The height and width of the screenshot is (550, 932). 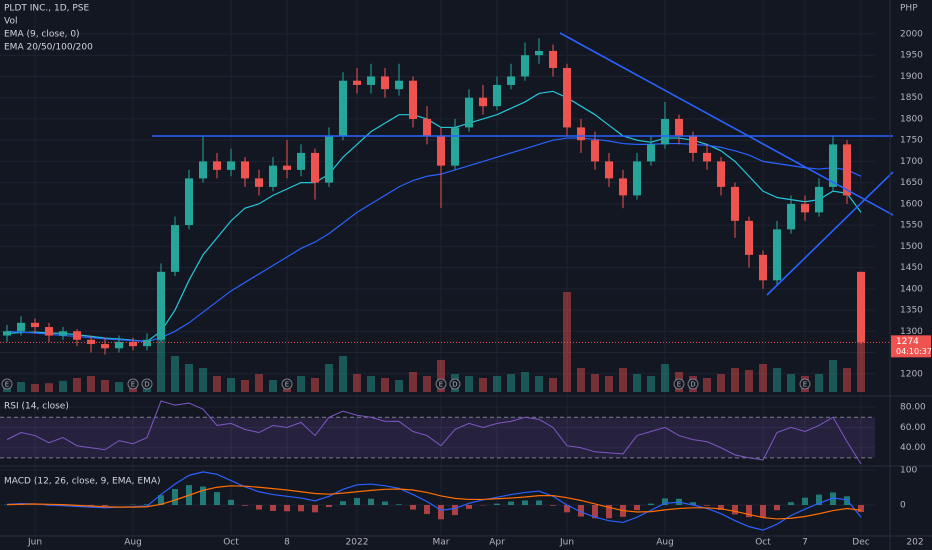 What do you see at coordinates (726, 124) in the screenshot?
I see `descending-trendline` at bounding box center [726, 124].